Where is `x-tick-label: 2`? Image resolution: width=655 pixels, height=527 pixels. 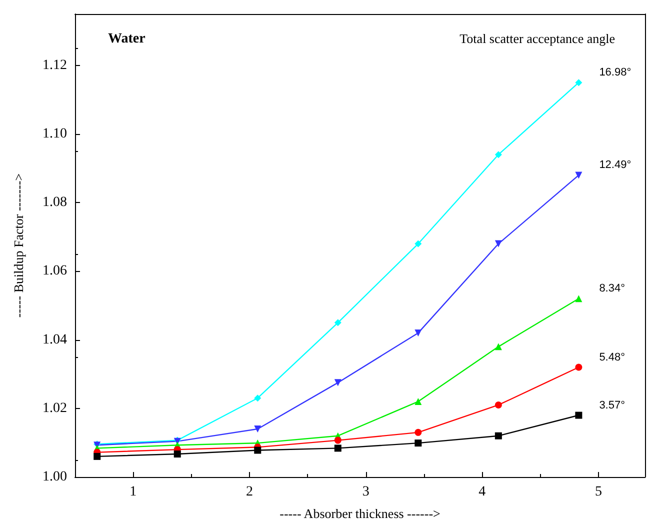 x-tick-label: 2 is located at coordinates (249, 492).